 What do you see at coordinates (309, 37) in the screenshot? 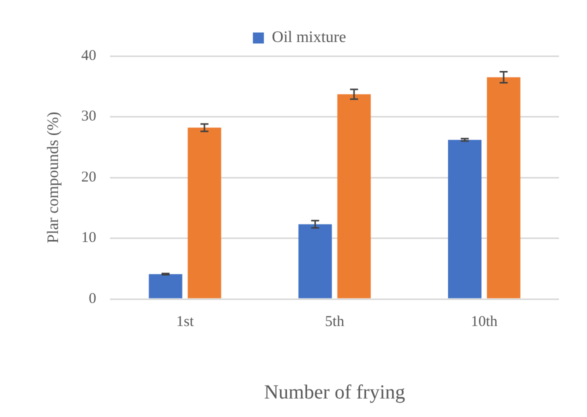
I see `legend-label: Oil mixture` at bounding box center [309, 37].